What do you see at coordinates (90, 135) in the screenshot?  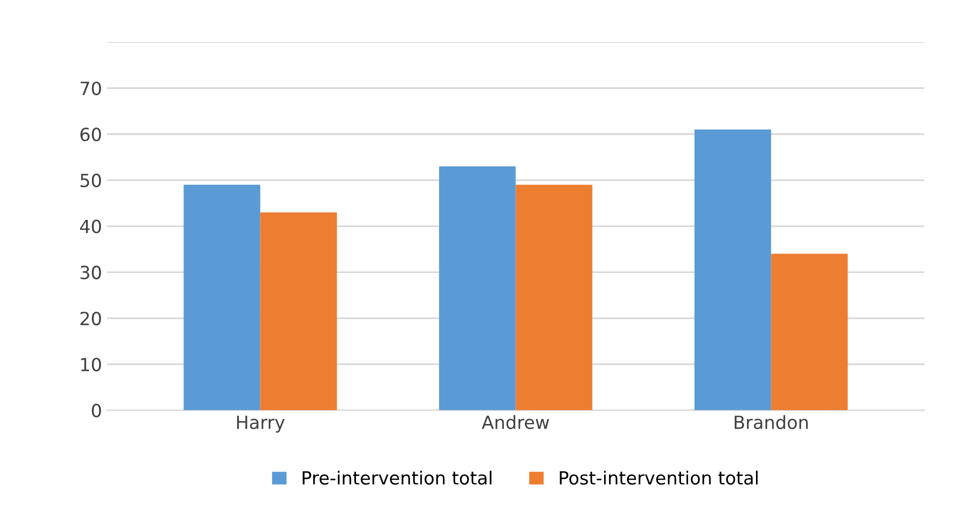 I see `y-tick-label: 60` at bounding box center [90, 135].